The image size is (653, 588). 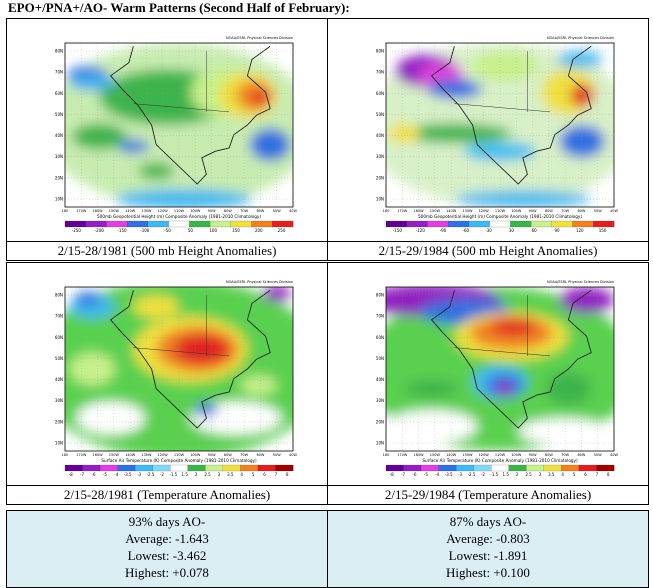 What do you see at coordinates (145, 230) in the screenshot?
I see `colorbar-tick-label: -100` at bounding box center [145, 230].